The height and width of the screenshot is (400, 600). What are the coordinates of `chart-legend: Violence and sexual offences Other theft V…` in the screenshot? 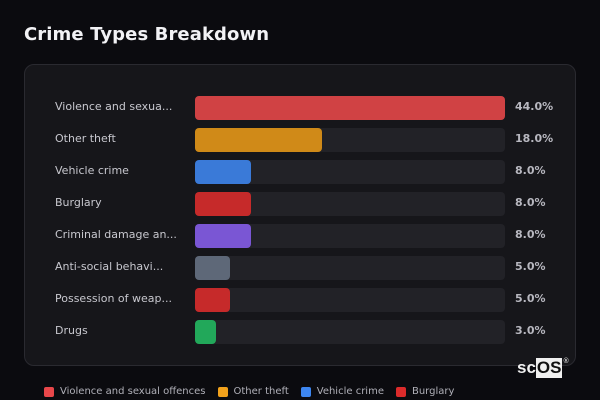 It's located at (255, 391).